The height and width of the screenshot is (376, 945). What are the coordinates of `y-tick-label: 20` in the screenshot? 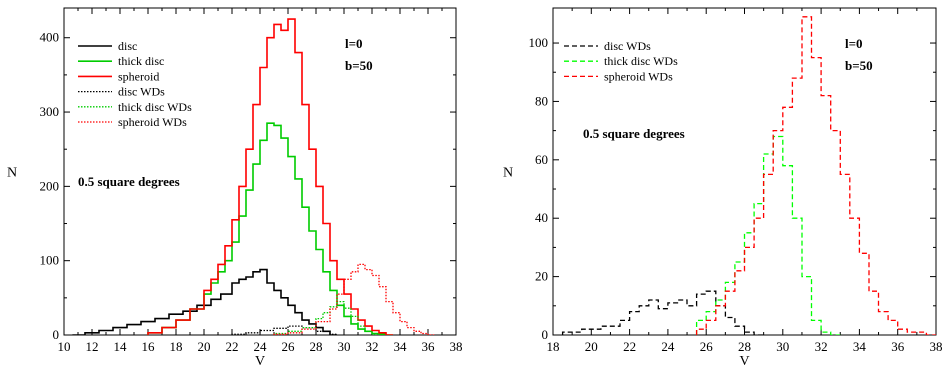 It's located at (541, 276).